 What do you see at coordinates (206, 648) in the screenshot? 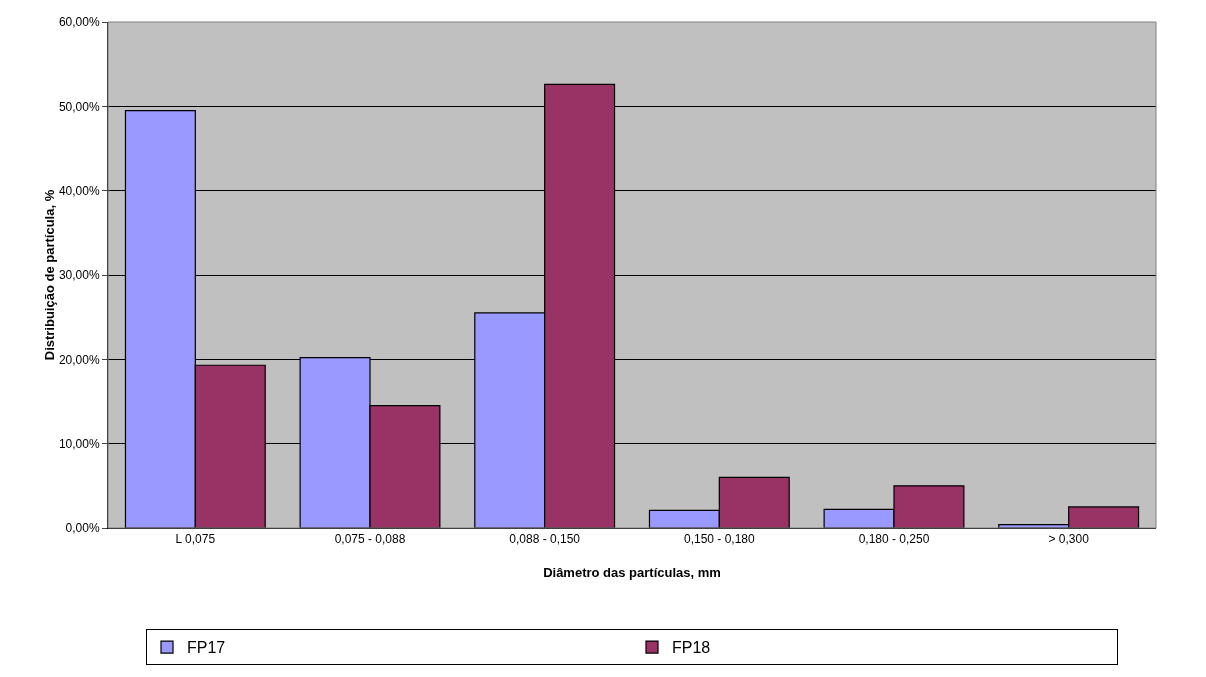
I see `legend-label: FP17` at bounding box center [206, 648].